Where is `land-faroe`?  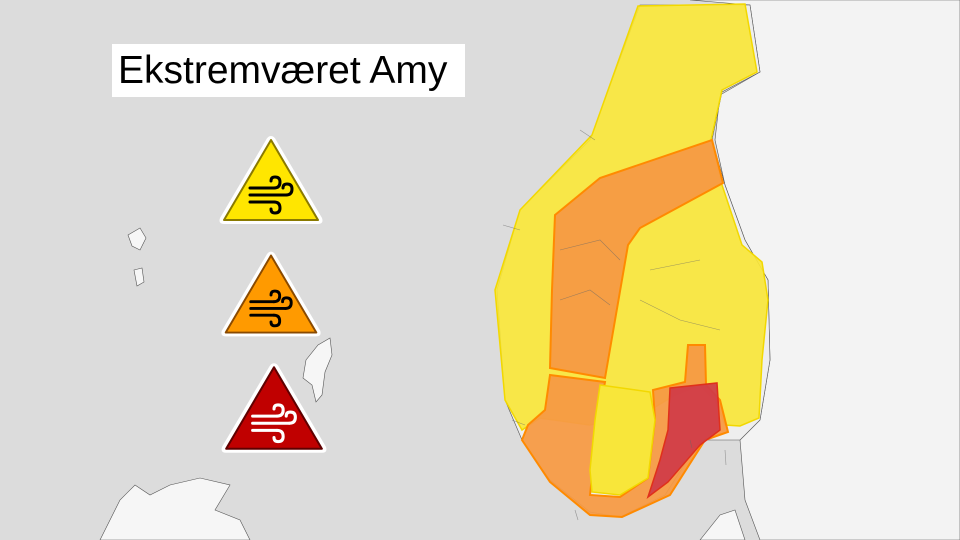 land-faroe is located at coordinates (137, 257).